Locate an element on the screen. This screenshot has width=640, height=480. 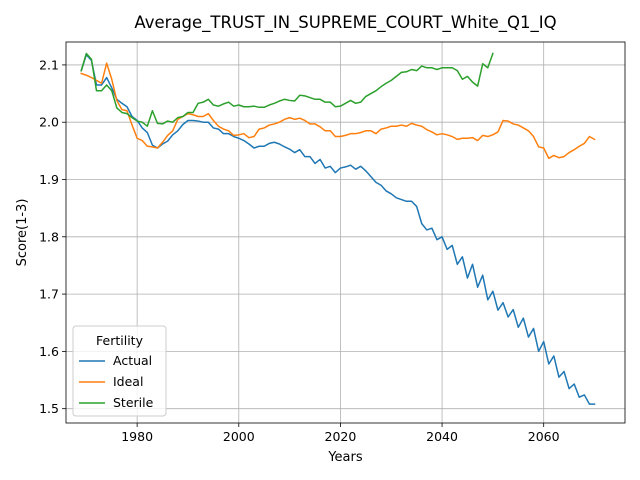
legend-title: Fertility is located at coordinates (120, 340).